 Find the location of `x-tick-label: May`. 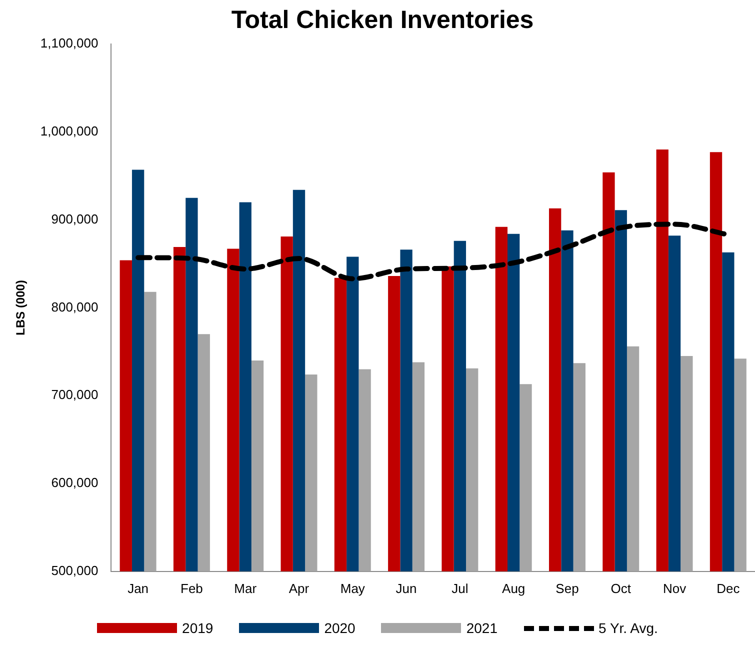

x-tick-label: May is located at coordinates (353, 588).